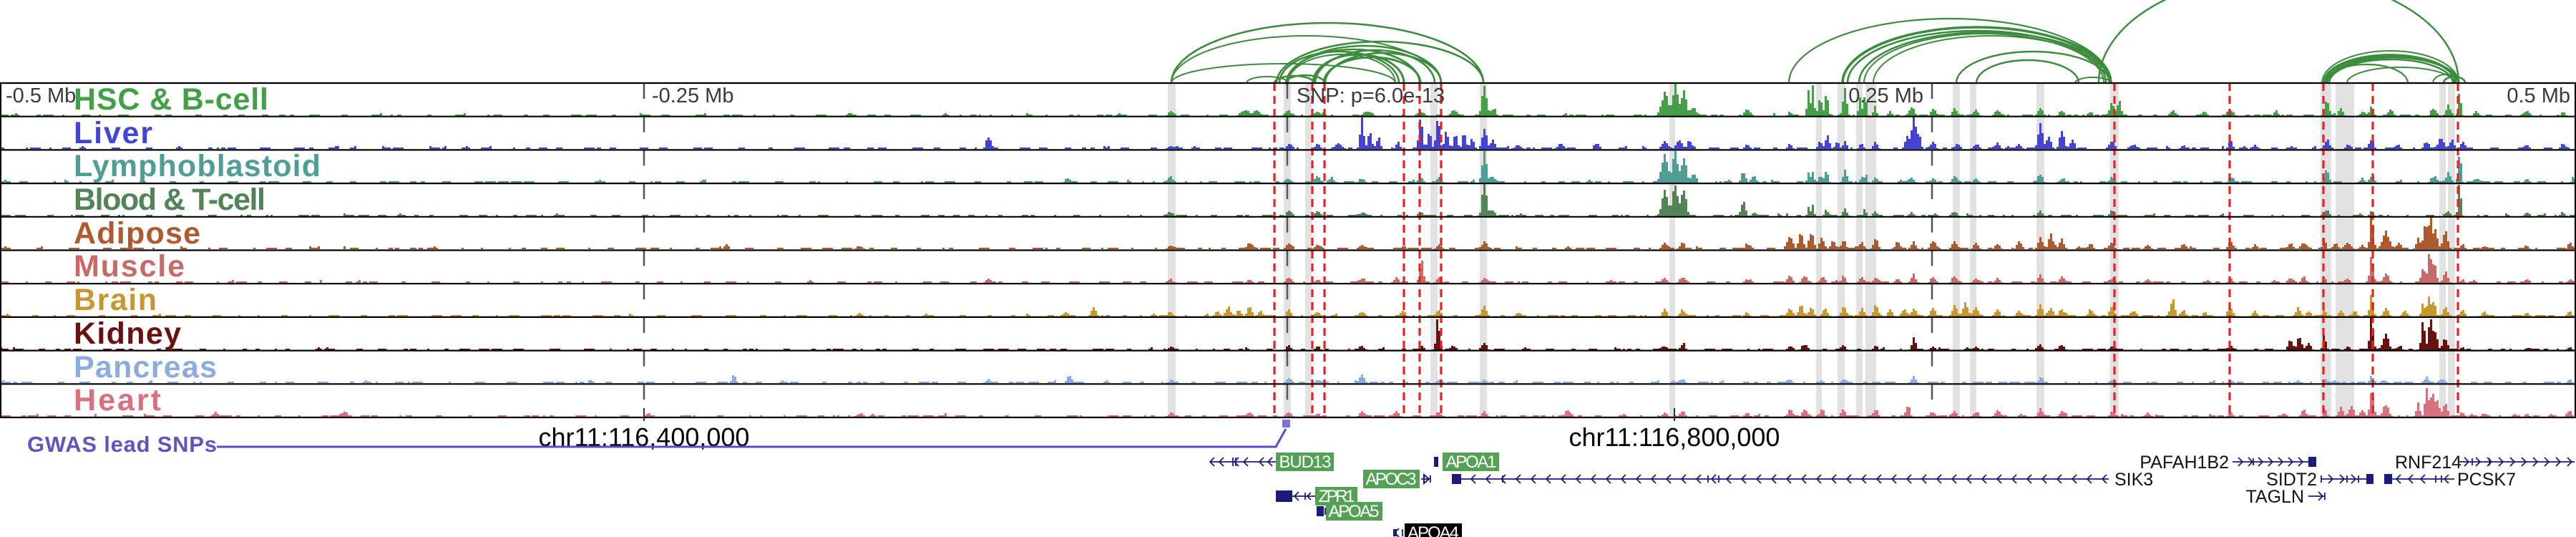 This screenshot has height=537, width=2576. Describe the element at coordinates (117, 400) in the screenshot. I see `svg-text: Heart` at that location.